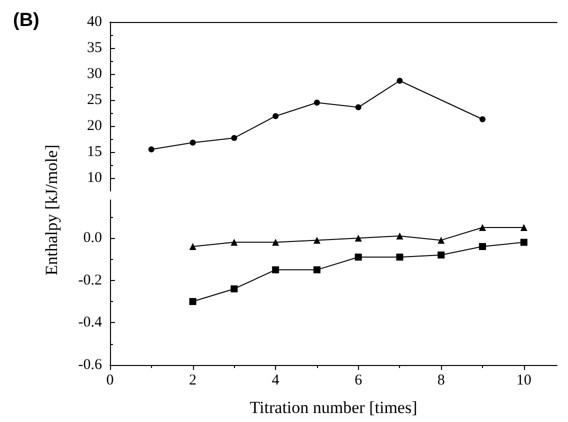 The width and height of the screenshot is (568, 422). I want to click on y-tick-label: -0.4, so click(90, 322).